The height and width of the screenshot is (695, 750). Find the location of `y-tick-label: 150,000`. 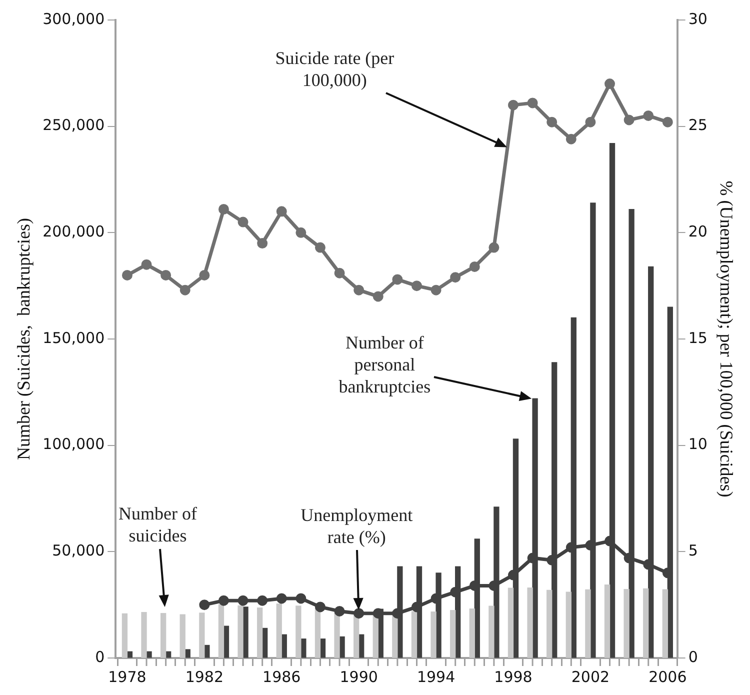

y-tick-label: 150,000 is located at coordinates (73, 337).